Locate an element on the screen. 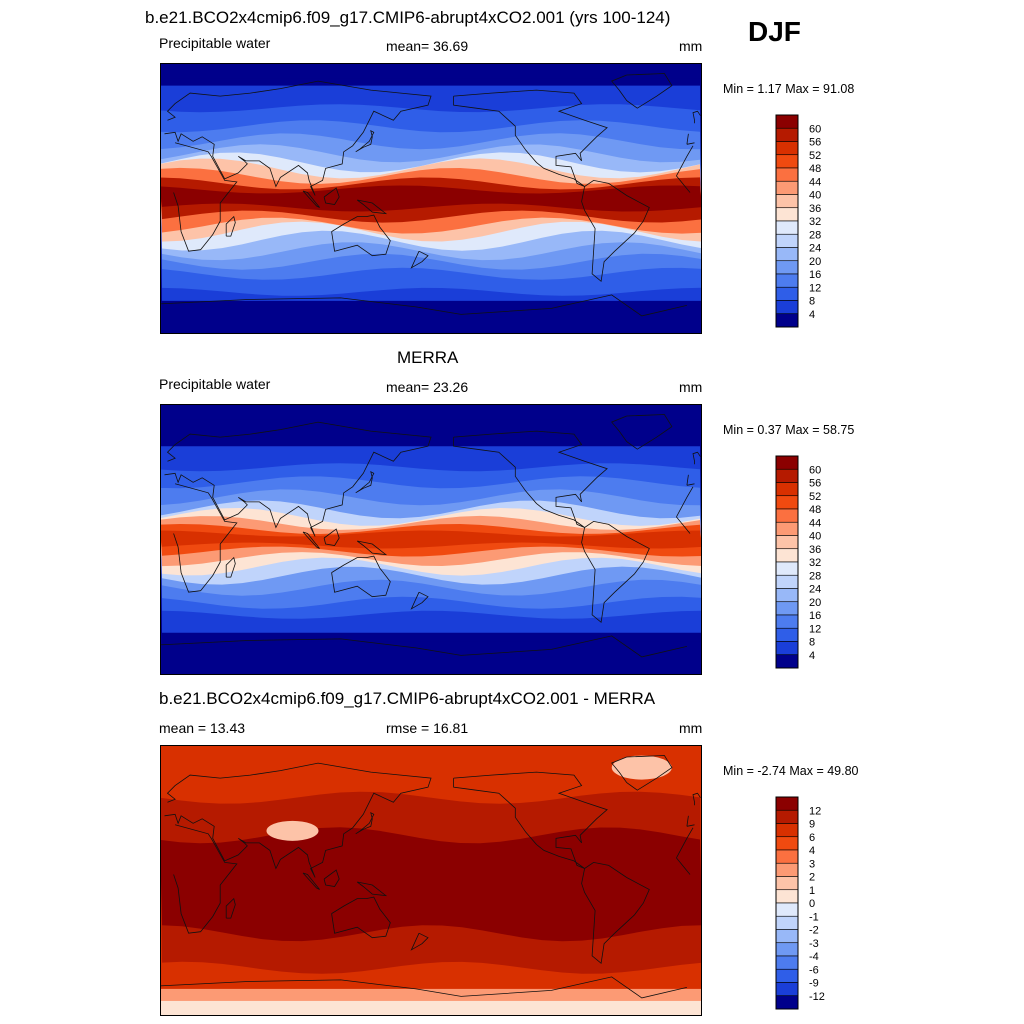 This screenshot has width=1024, height=1024. panel3-map-coastline-sumatra is located at coordinates (311, 881).